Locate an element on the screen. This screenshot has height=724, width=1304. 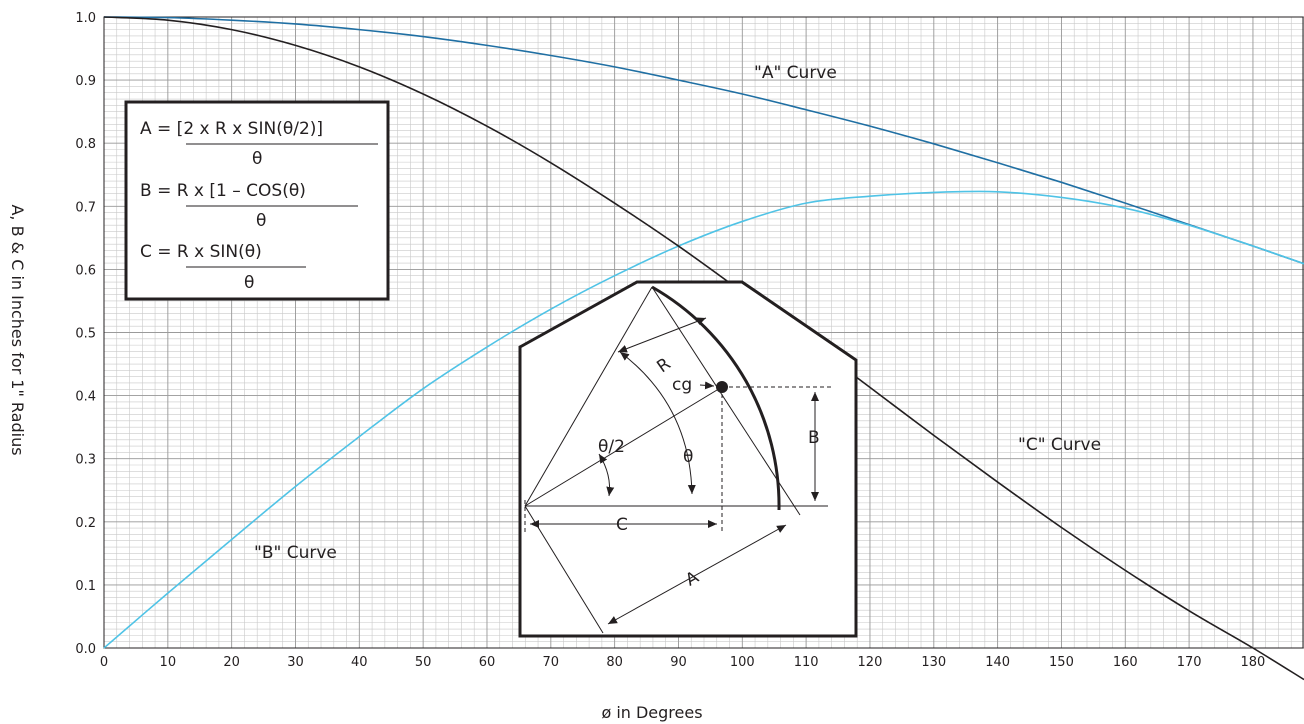
y-tick-label: 0.9 is located at coordinates (85, 81).